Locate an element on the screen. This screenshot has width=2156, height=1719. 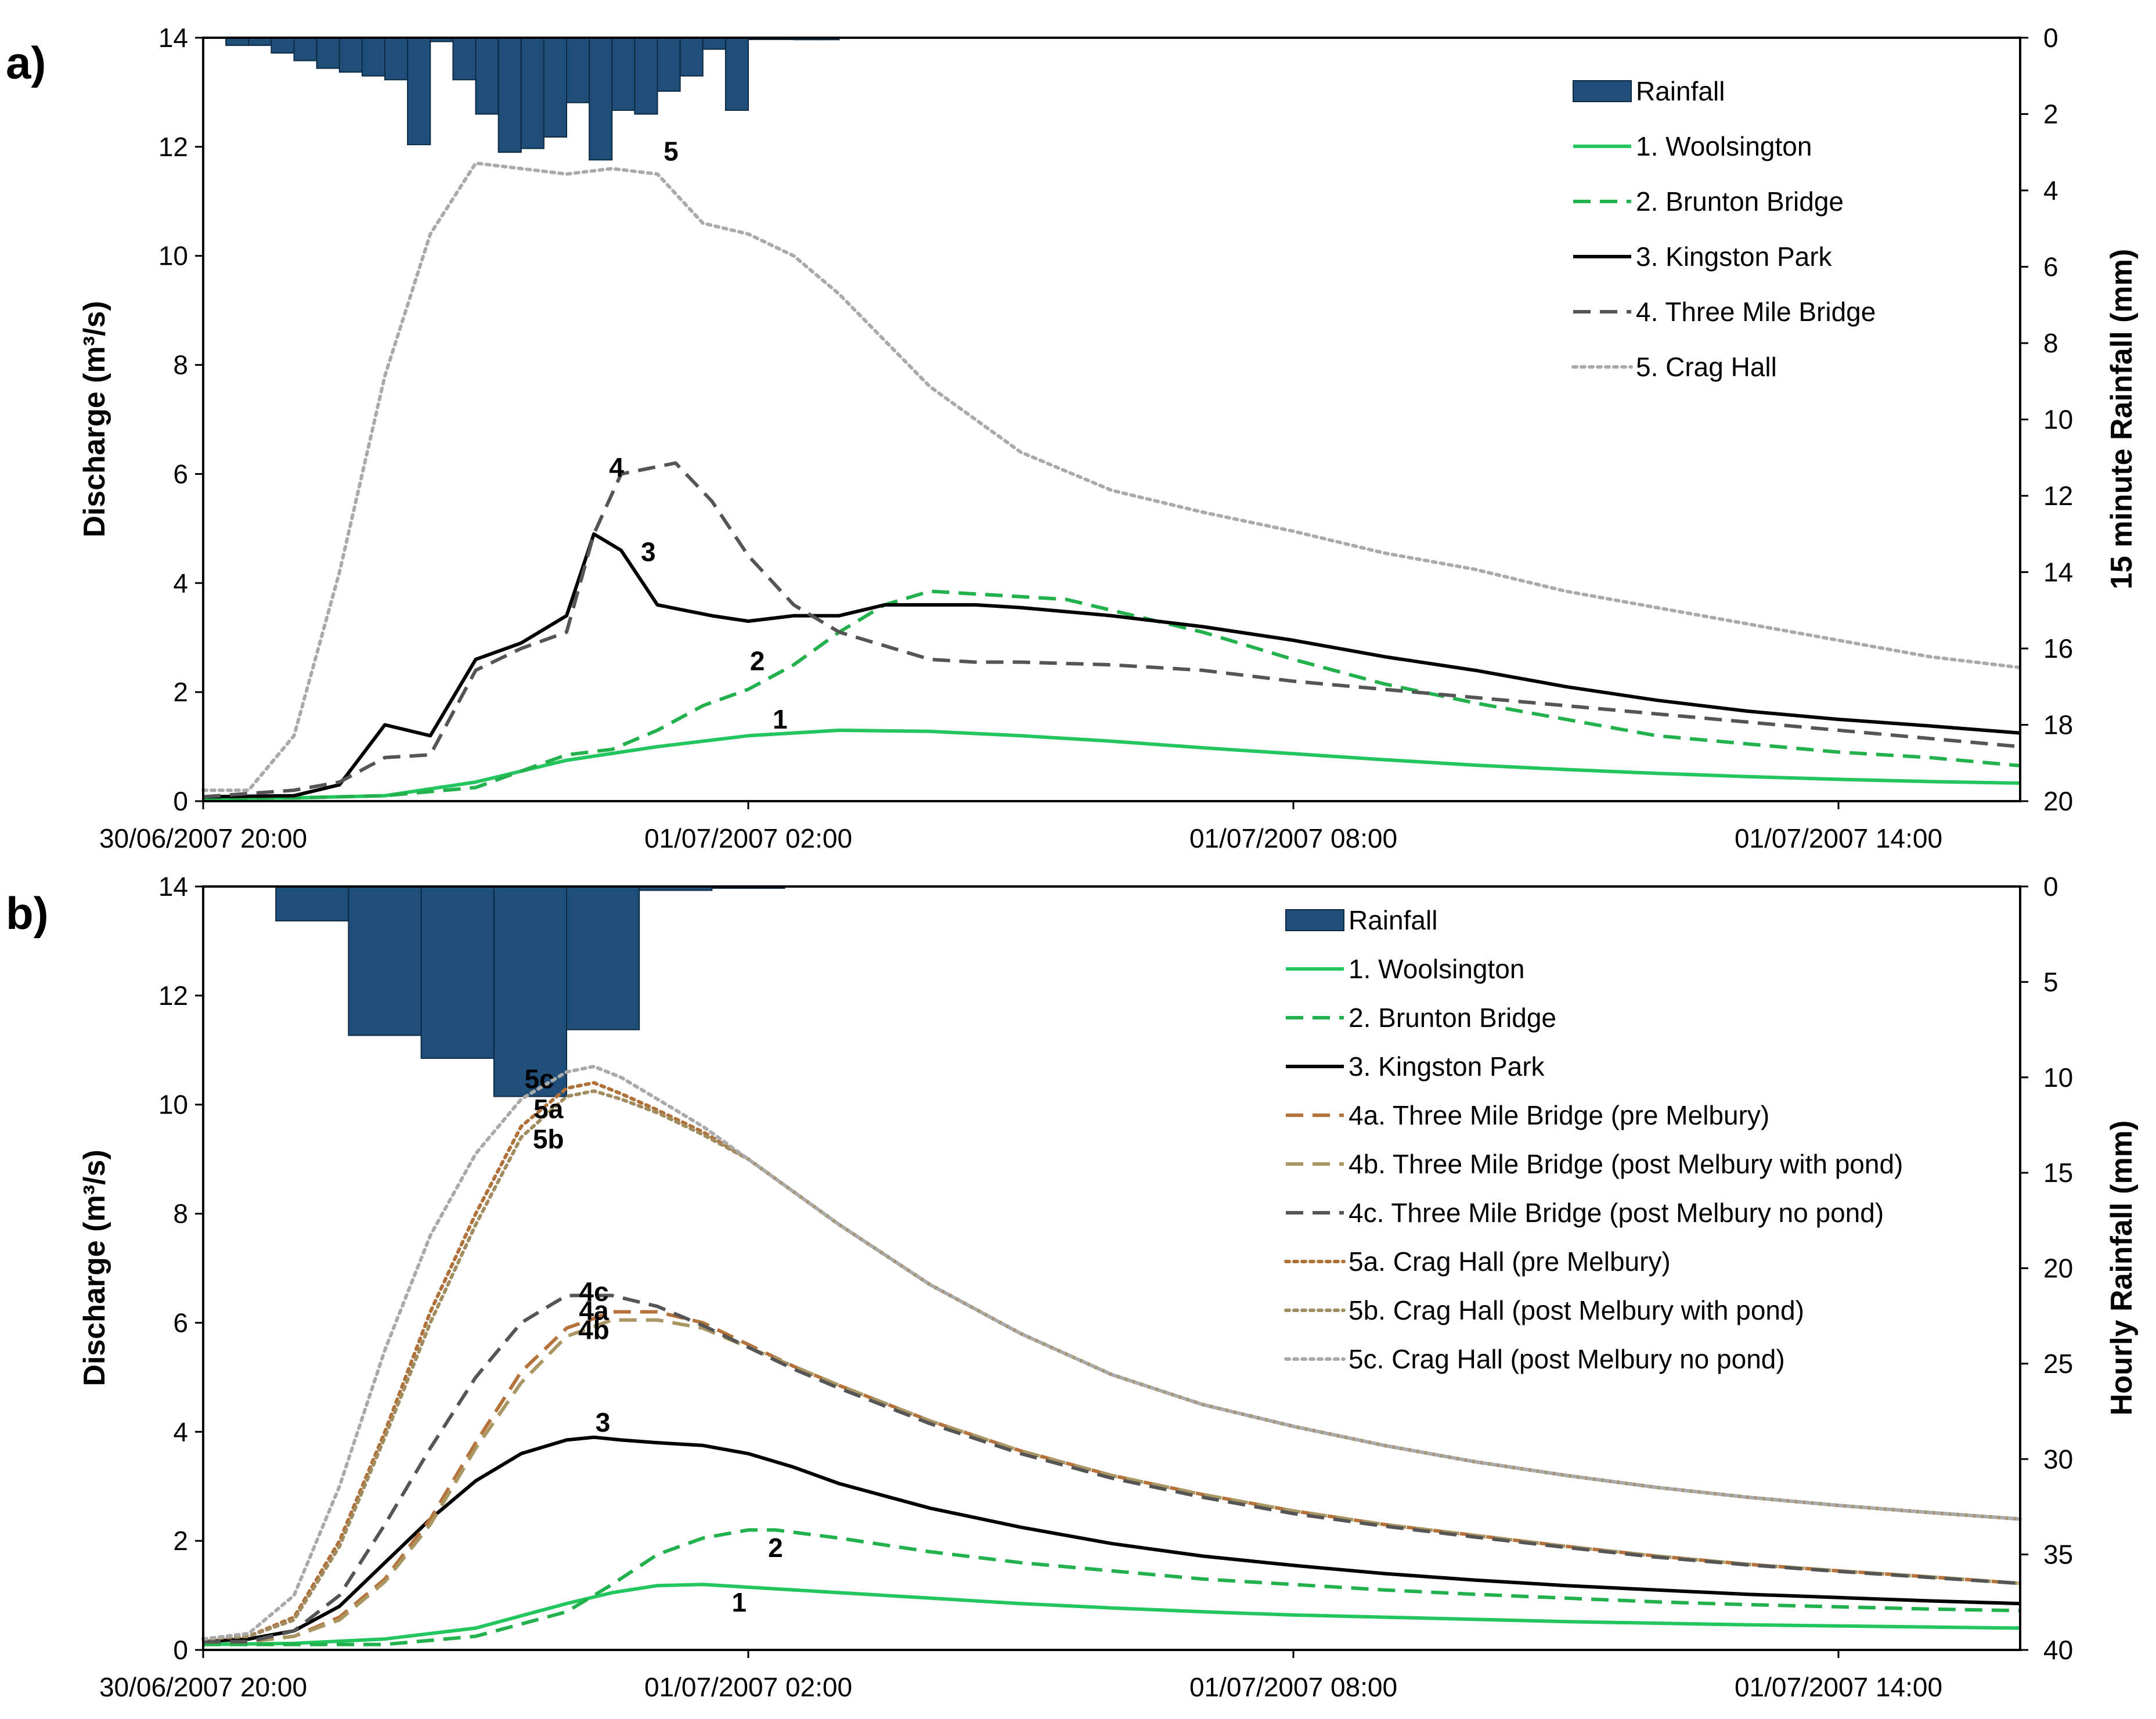
panel-b-left-axis: 0 2 4 6 8 10 12 14 is located at coordinates (181, 1268).